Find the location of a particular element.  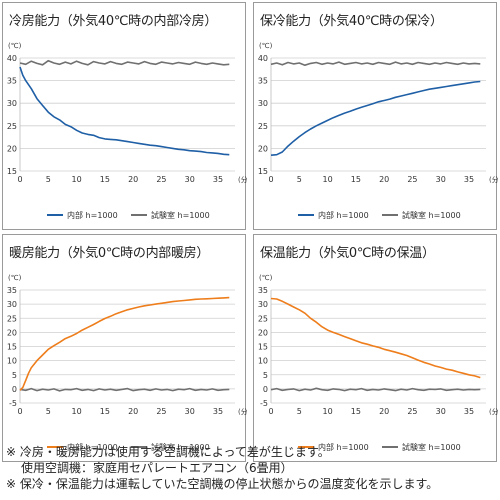

chart-title: 暖房能力（外気0℃時の内部暖房） is located at coordinates (109, 253).